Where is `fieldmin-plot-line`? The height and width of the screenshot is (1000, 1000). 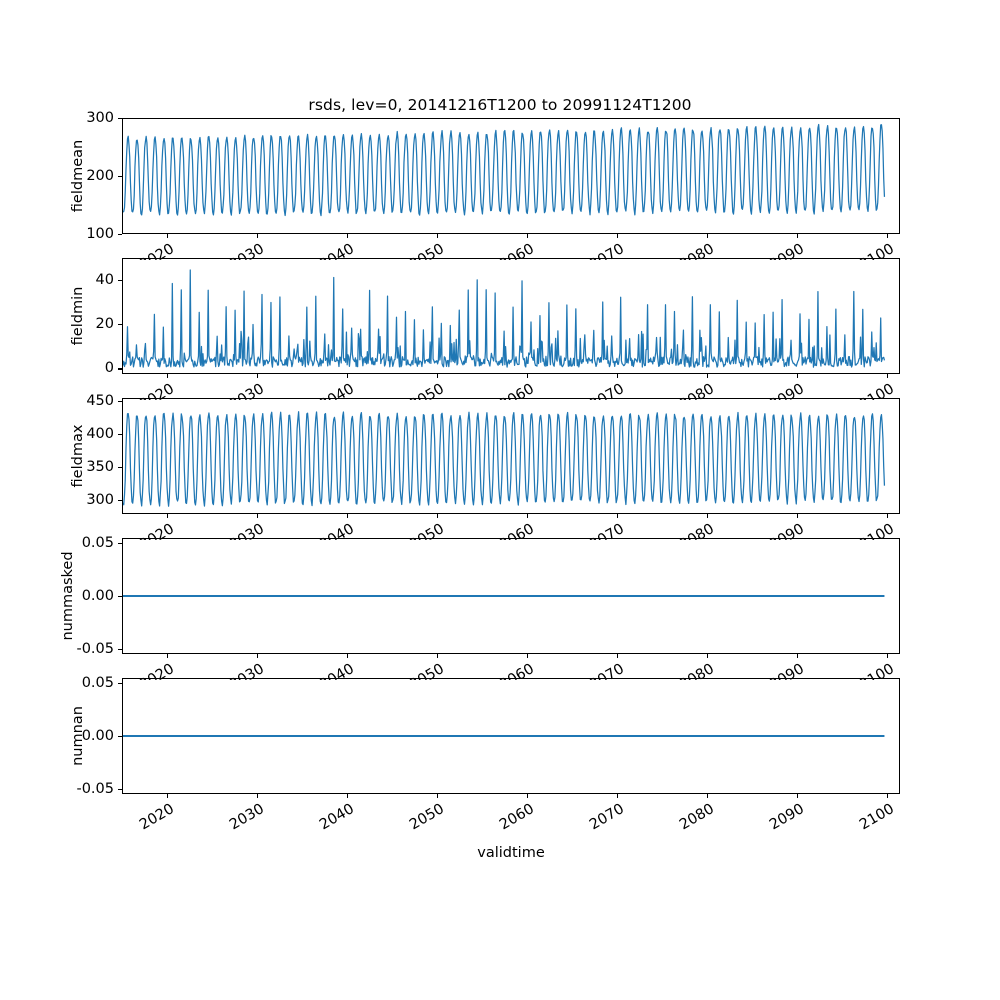
fieldmin-plot-line is located at coordinates (511, 316).